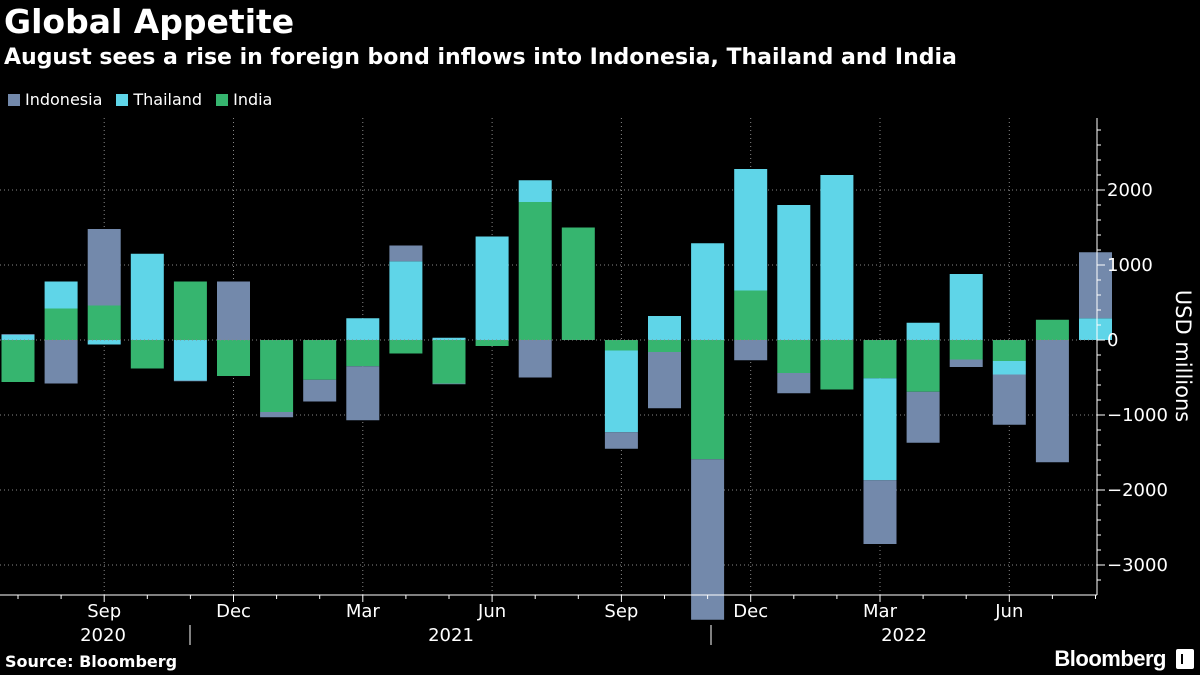 The width and height of the screenshot is (1200, 675). I want to click on legend-label-india: India, so click(253, 99).